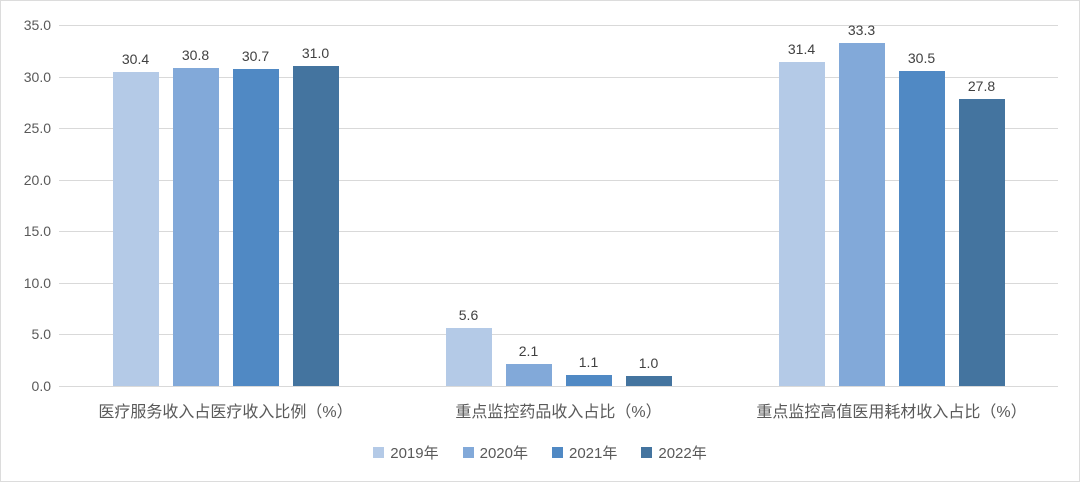 Image resolution: width=1080 pixels, height=482 pixels. Describe the element at coordinates (255, 56) in the screenshot. I see `bar-value-label: 30.7` at that location.